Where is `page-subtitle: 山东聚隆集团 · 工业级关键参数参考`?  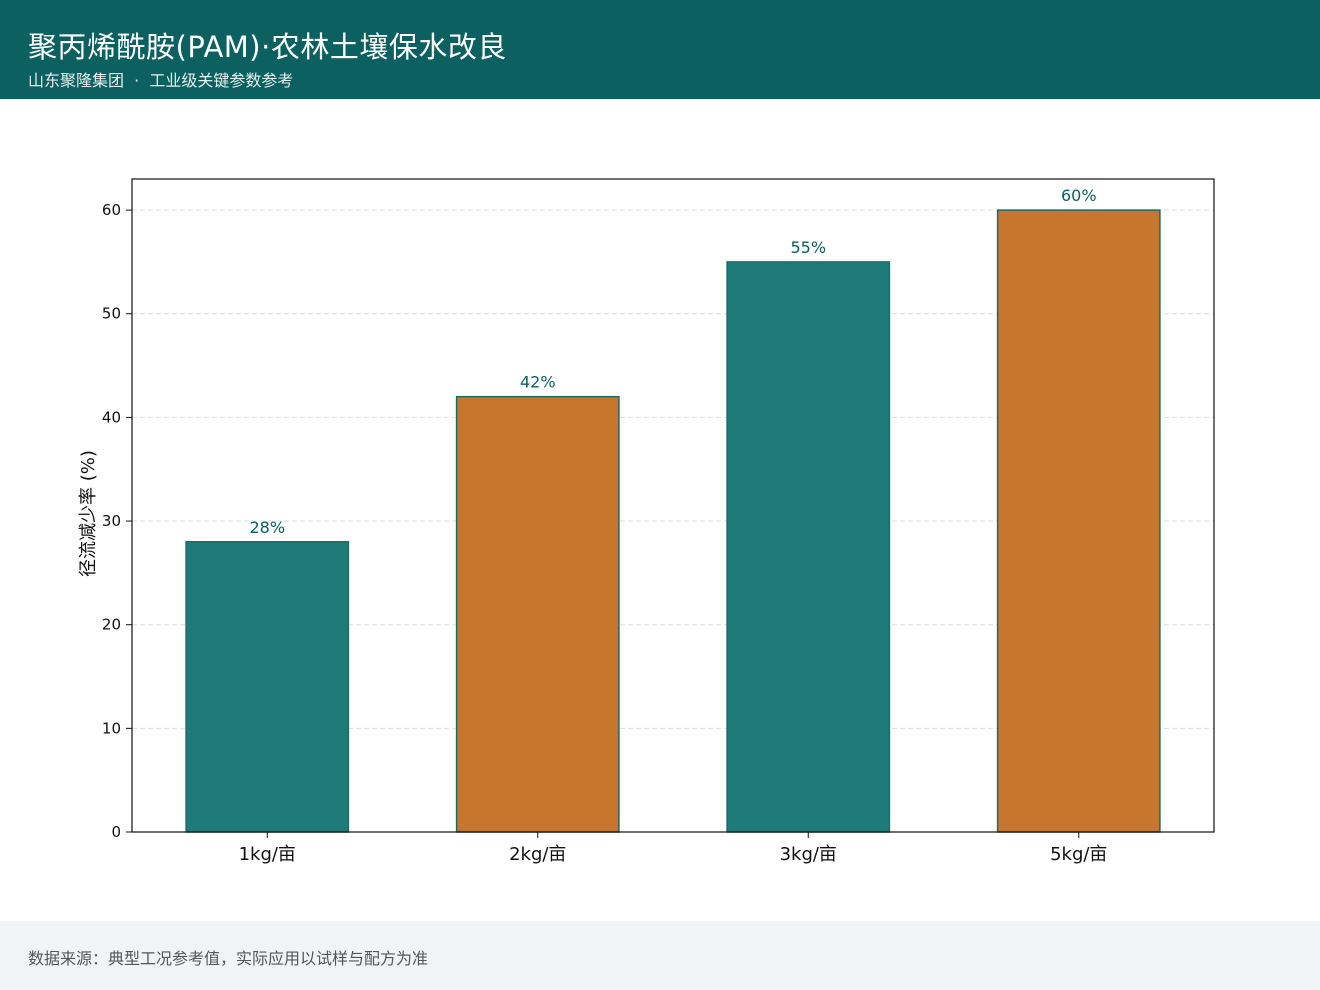
page-subtitle: 山东聚隆集团 · 工业级关键参数参考 is located at coordinates (161, 80).